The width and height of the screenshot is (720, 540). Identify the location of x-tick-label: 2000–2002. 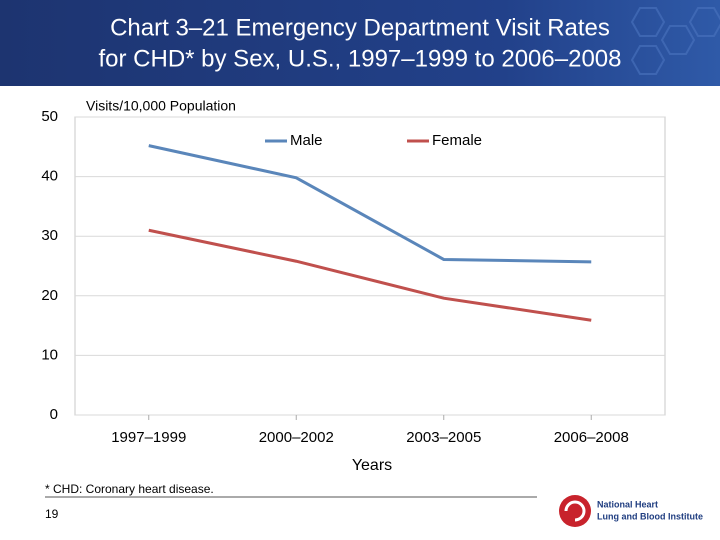
(296, 437).